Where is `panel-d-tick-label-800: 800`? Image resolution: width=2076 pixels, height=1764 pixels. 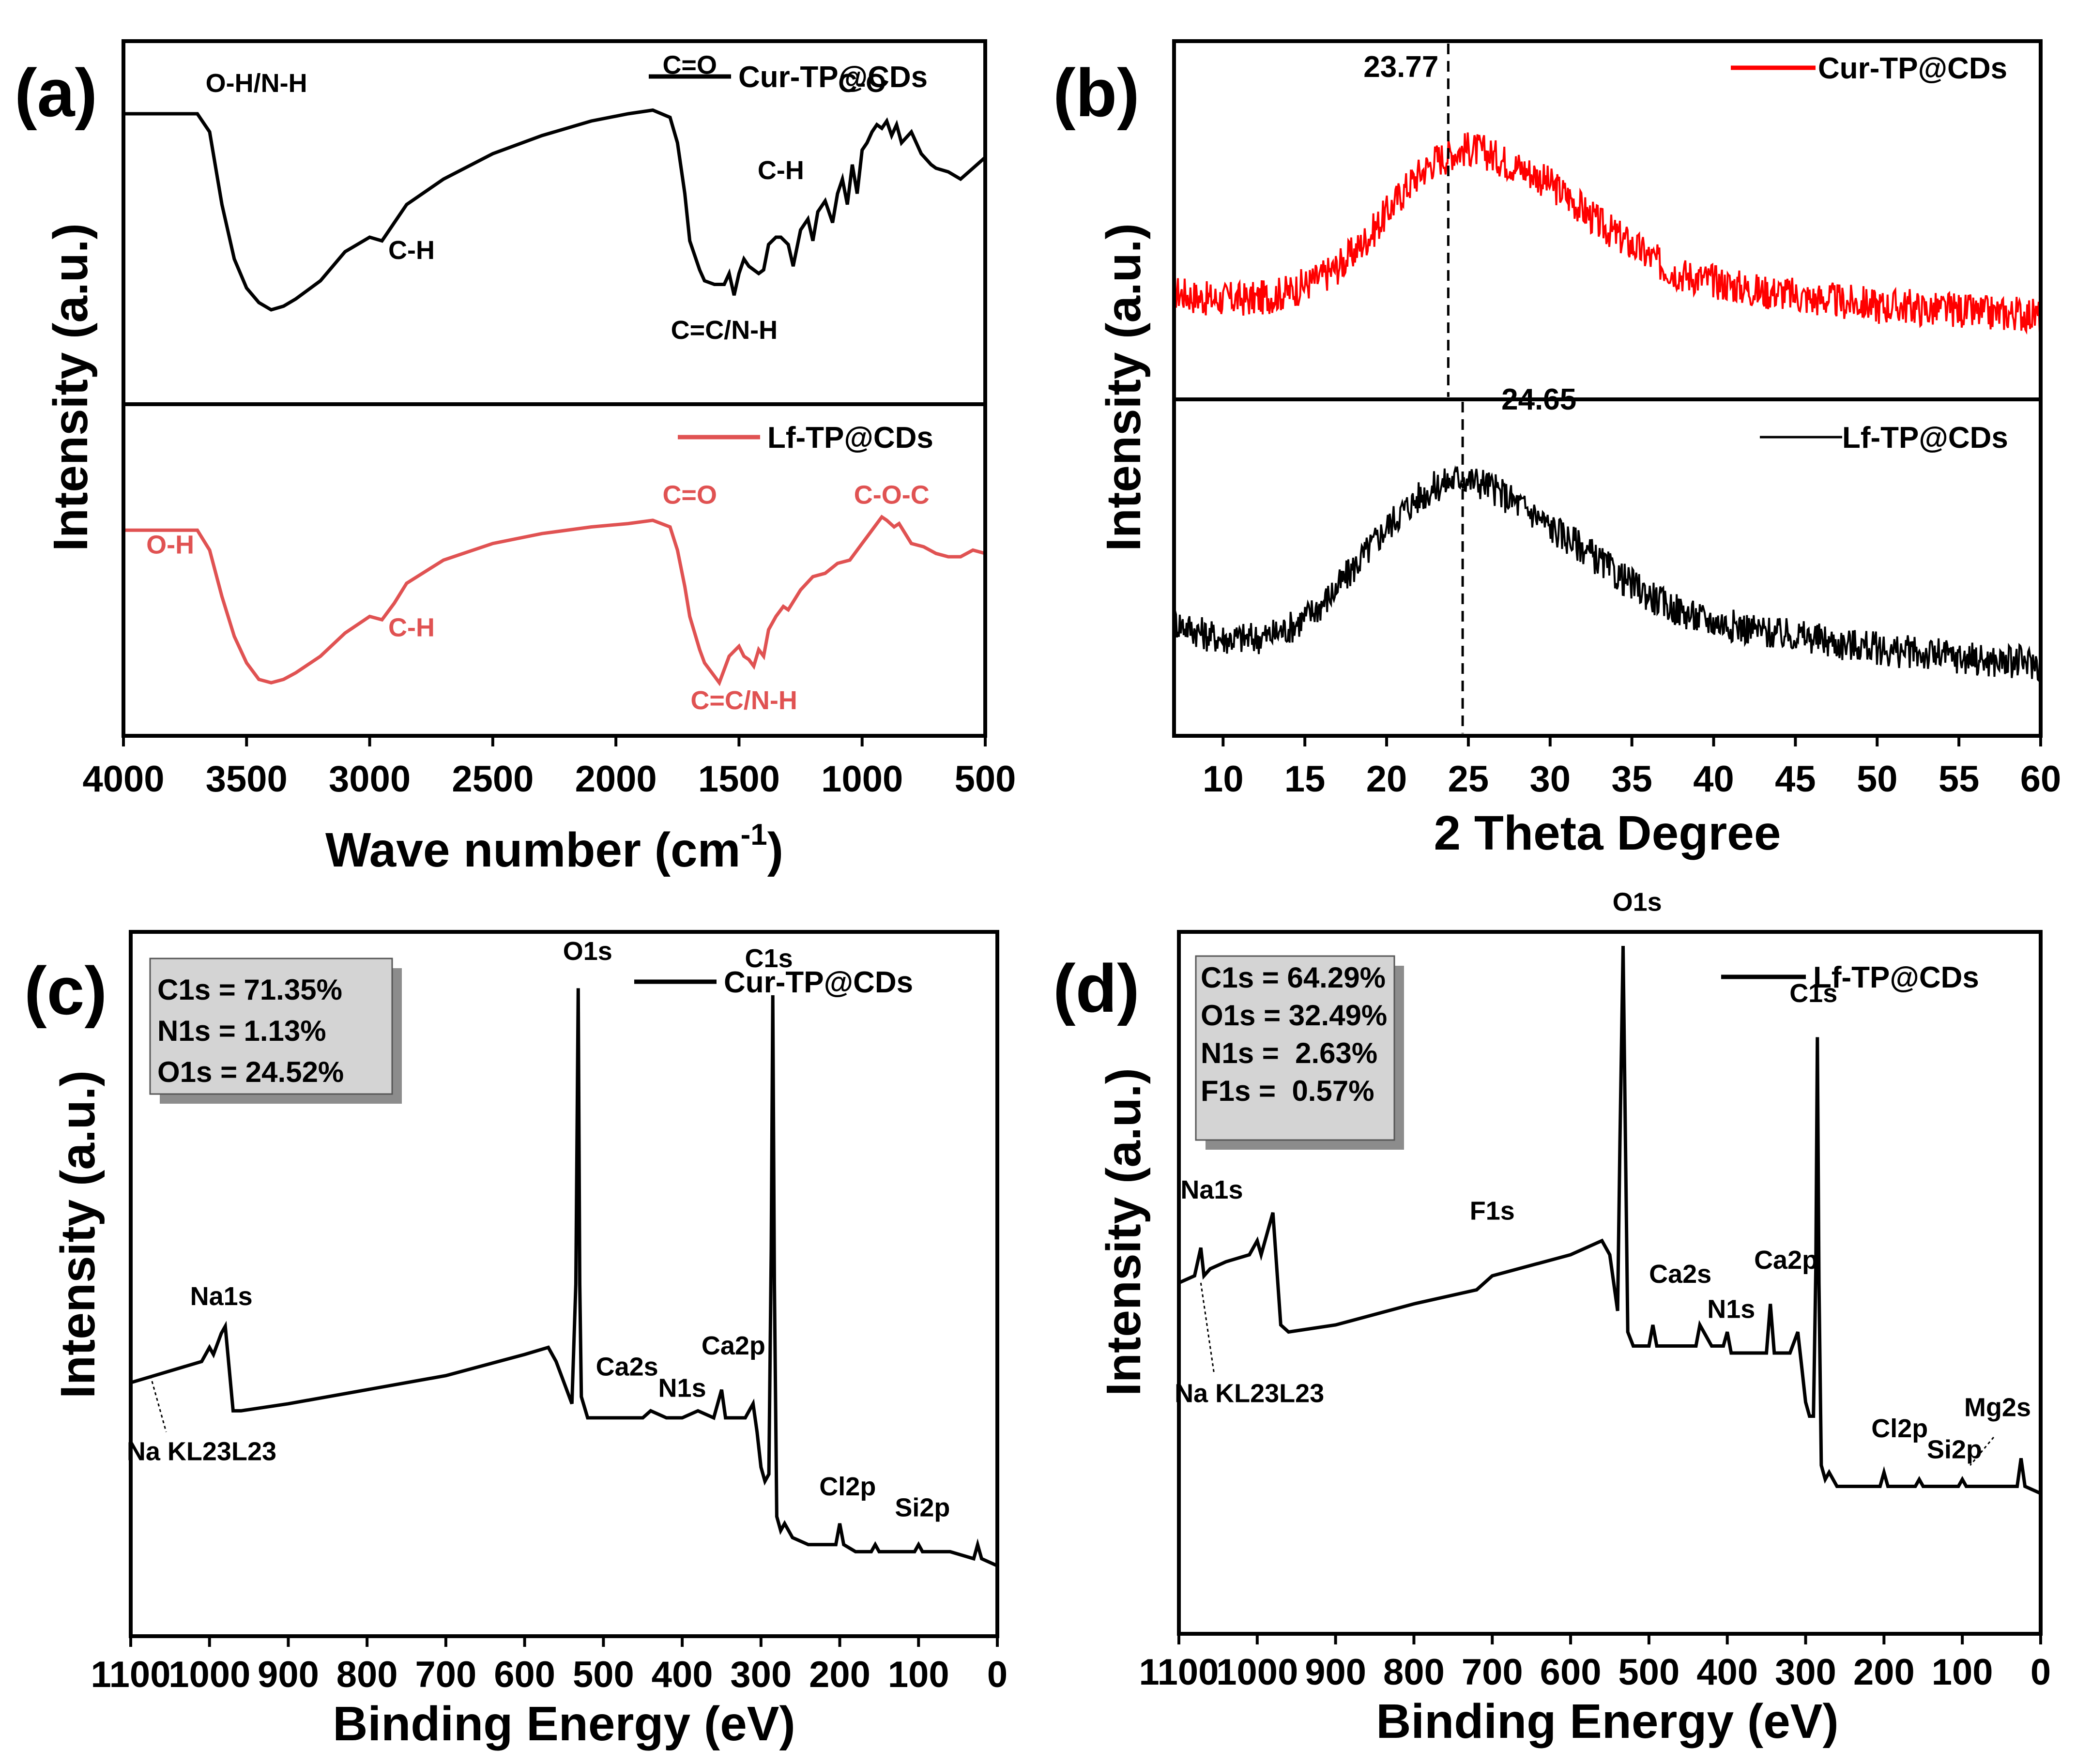 panel-d-tick-label-800: 800 is located at coordinates (1414, 1672).